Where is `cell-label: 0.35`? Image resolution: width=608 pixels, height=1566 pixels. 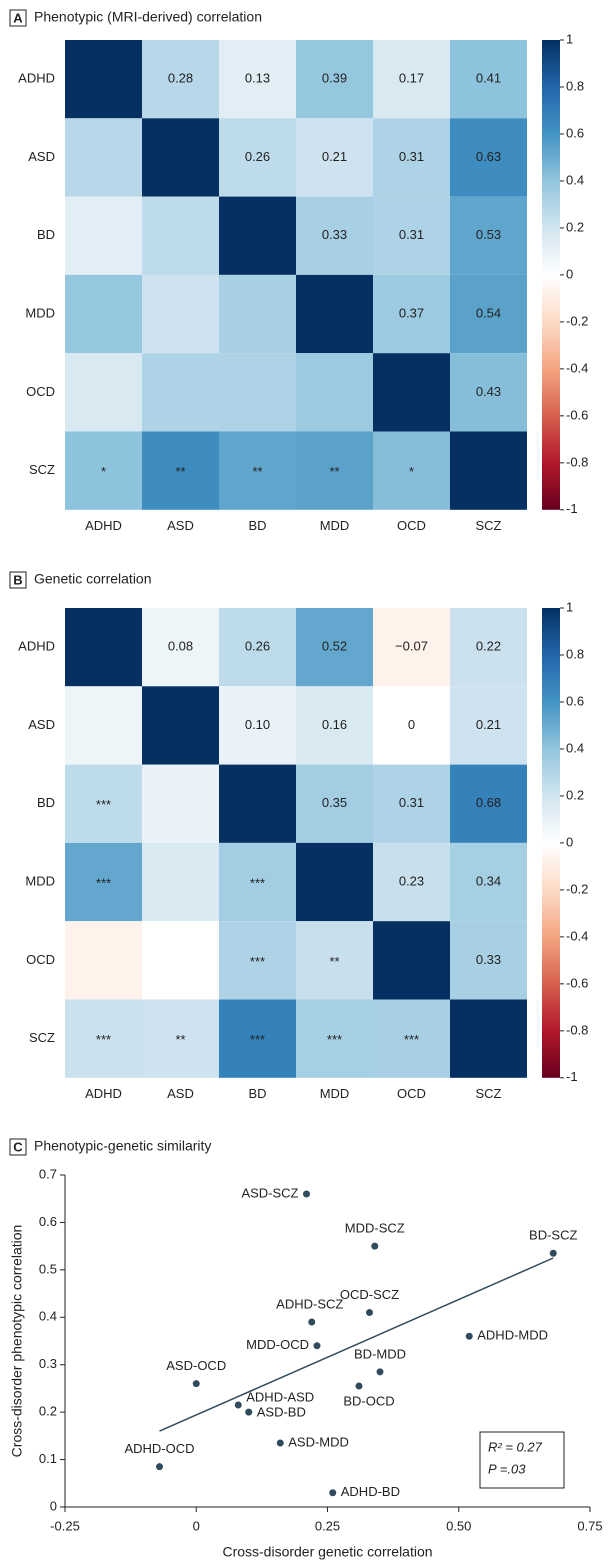
cell-label: 0.35 is located at coordinates (334, 802).